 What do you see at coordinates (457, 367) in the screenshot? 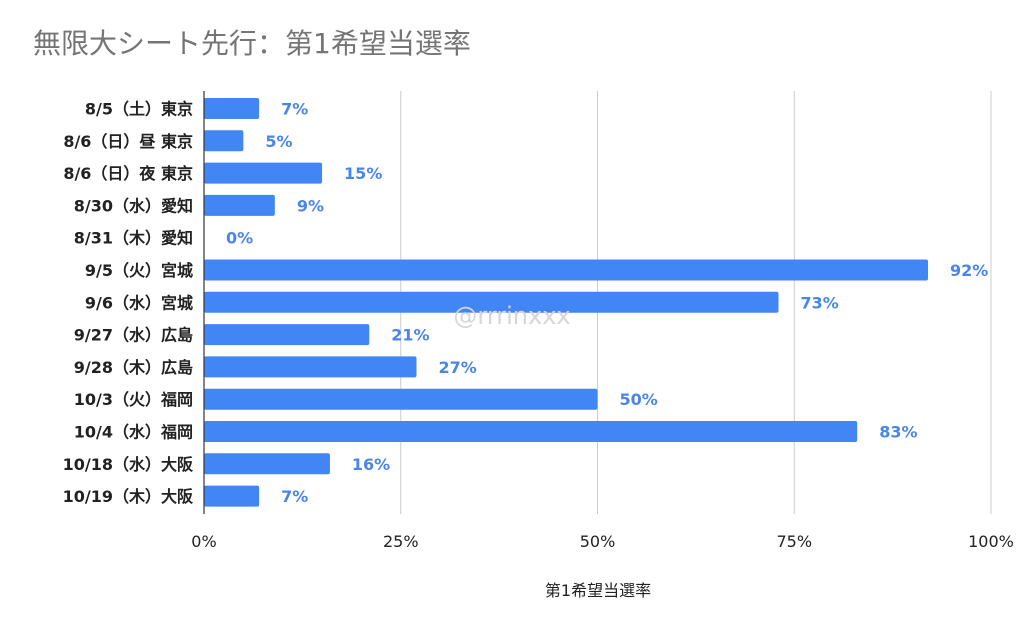
I see `data-label: 27%` at bounding box center [457, 367].